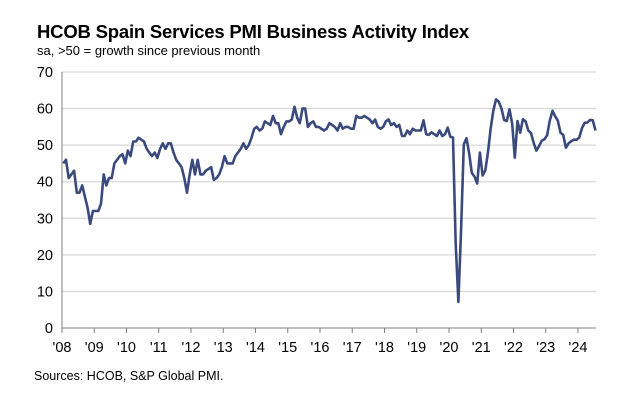 The image size is (640, 412). Describe the element at coordinates (45, 73) in the screenshot. I see `y-tick-label: 70` at that location.